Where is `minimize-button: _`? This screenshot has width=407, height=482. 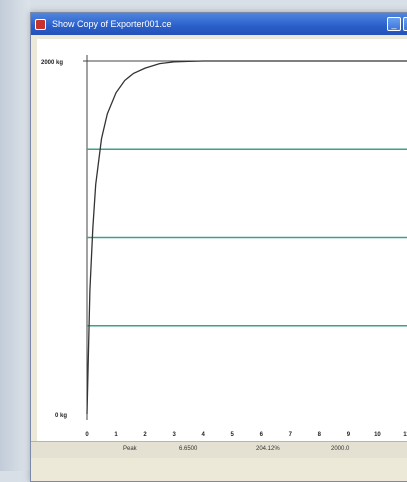
minimize-button: _ is located at coordinates (394, 24).